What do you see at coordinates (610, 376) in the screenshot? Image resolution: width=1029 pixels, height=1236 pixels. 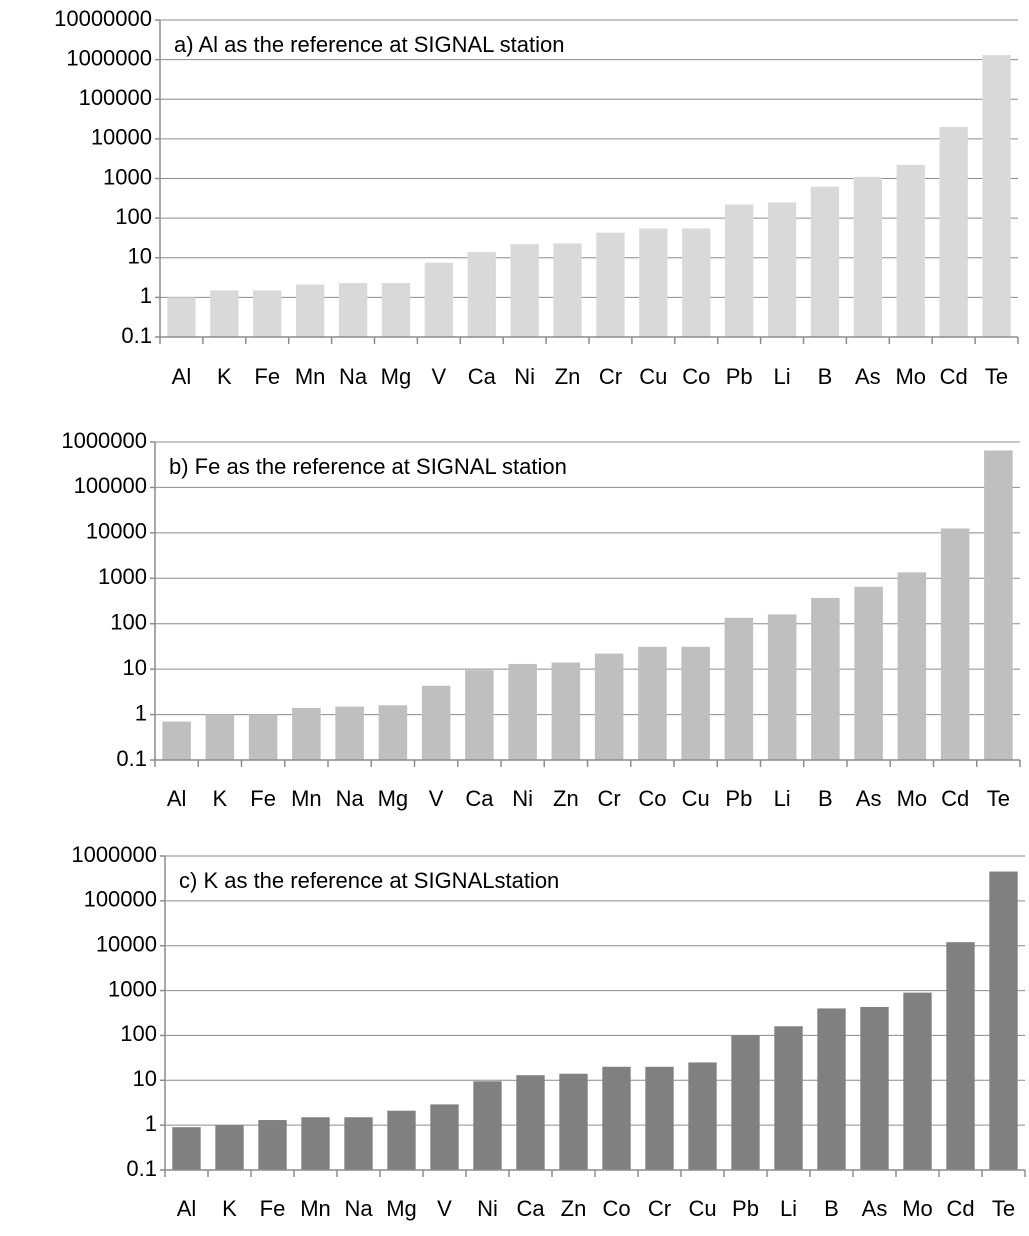 I see `x-tick-label: Cr` at bounding box center [610, 376].